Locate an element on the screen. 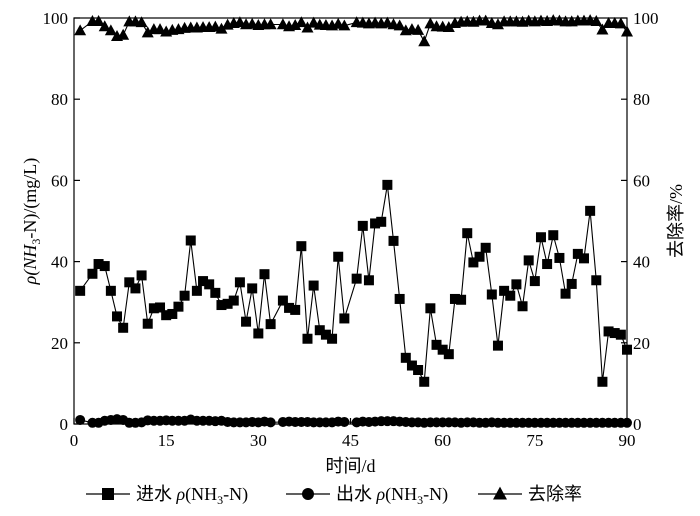 This screenshot has width=700, height=516. left-y-tick-label: 60 is located at coordinates (59, 180).